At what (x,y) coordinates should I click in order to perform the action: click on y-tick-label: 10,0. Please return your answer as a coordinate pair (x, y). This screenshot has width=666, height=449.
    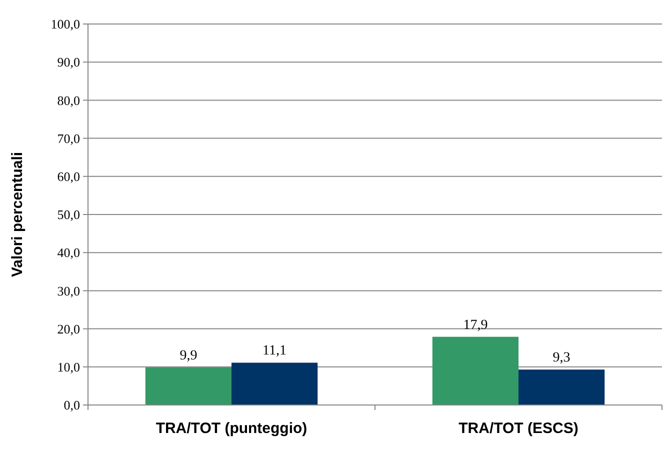
    Looking at the image, I should click on (68, 366).